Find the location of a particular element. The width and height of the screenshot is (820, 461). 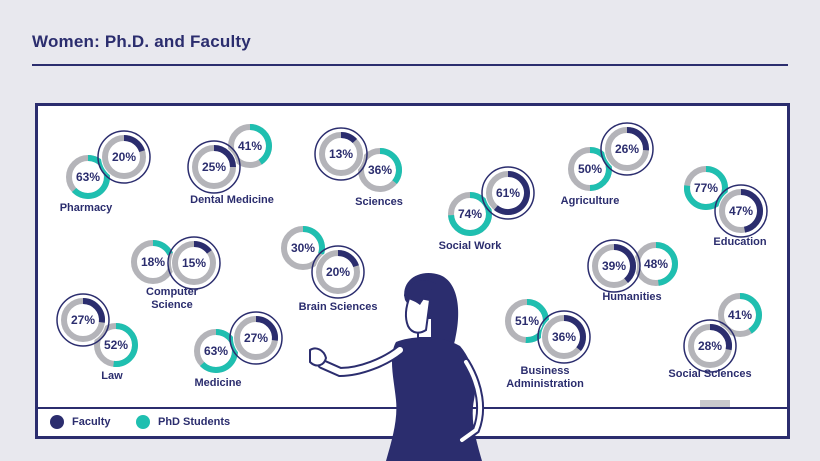

education-pair: 77% 47% is located at coordinates (725, 201).